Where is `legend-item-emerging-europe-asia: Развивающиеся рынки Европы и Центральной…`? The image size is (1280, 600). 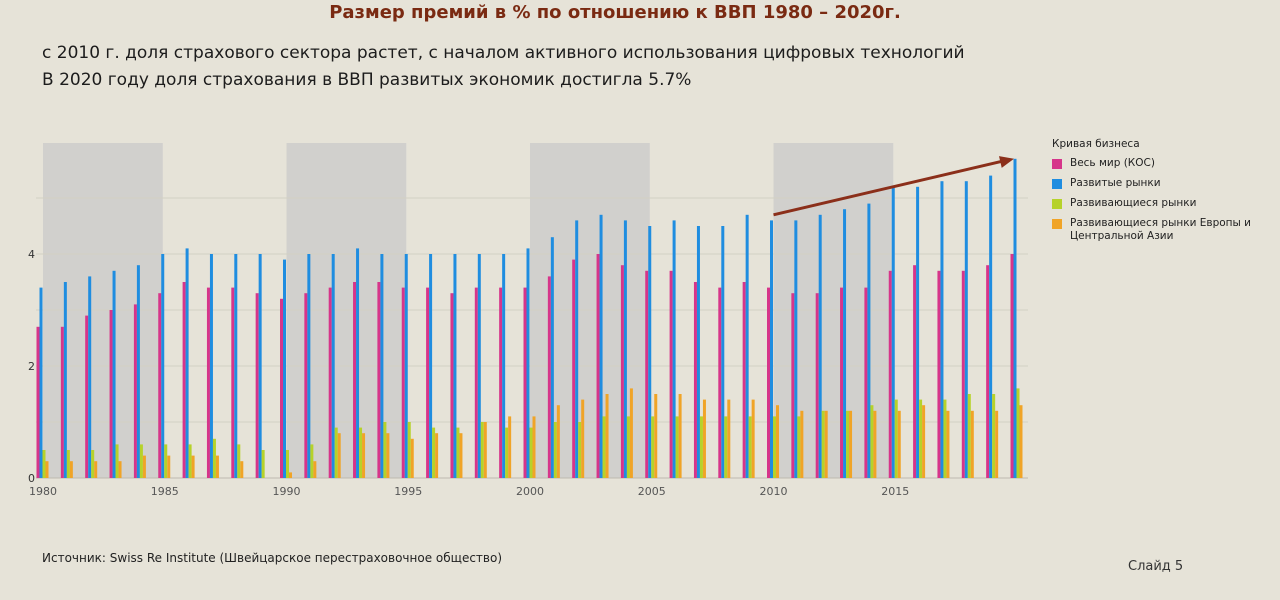
legend-item-emerging-europe-asia: Развивающиеся рынки Европы и Центральной… is located at coordinates (1164, 230).